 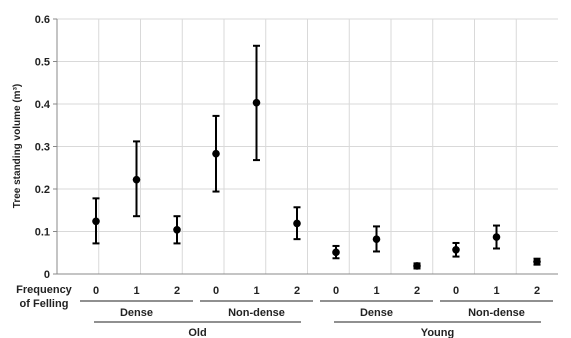 What do you see at coordinates (47, 275) in the screenshot?
I see `y-tick-label: 0` at bounding box center [47, 275].